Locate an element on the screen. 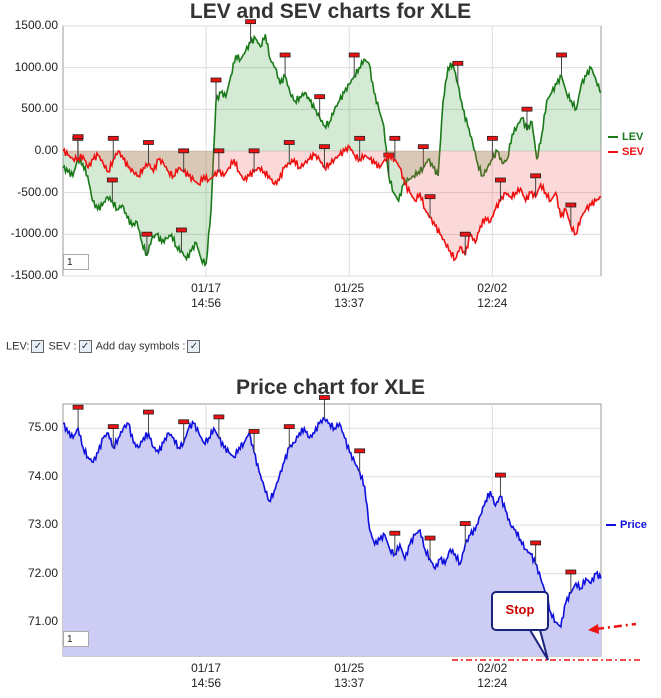  y-tick-label: 72.00 is located at coordinates (42, 572).